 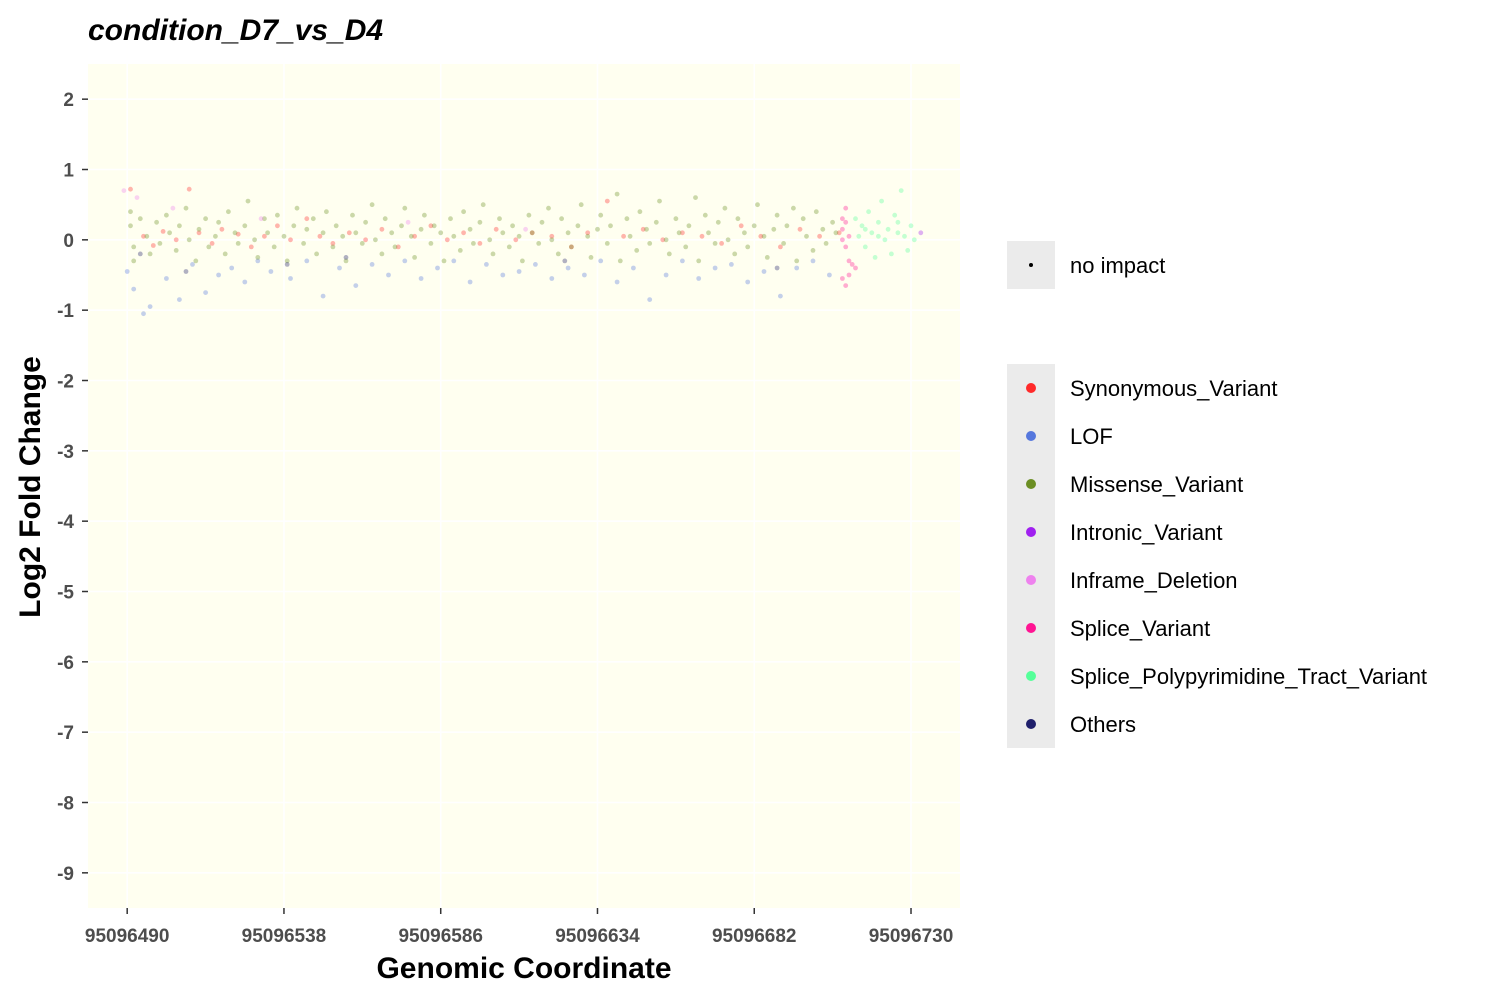 I want to click on series-lof, so click(x=478, y=287).